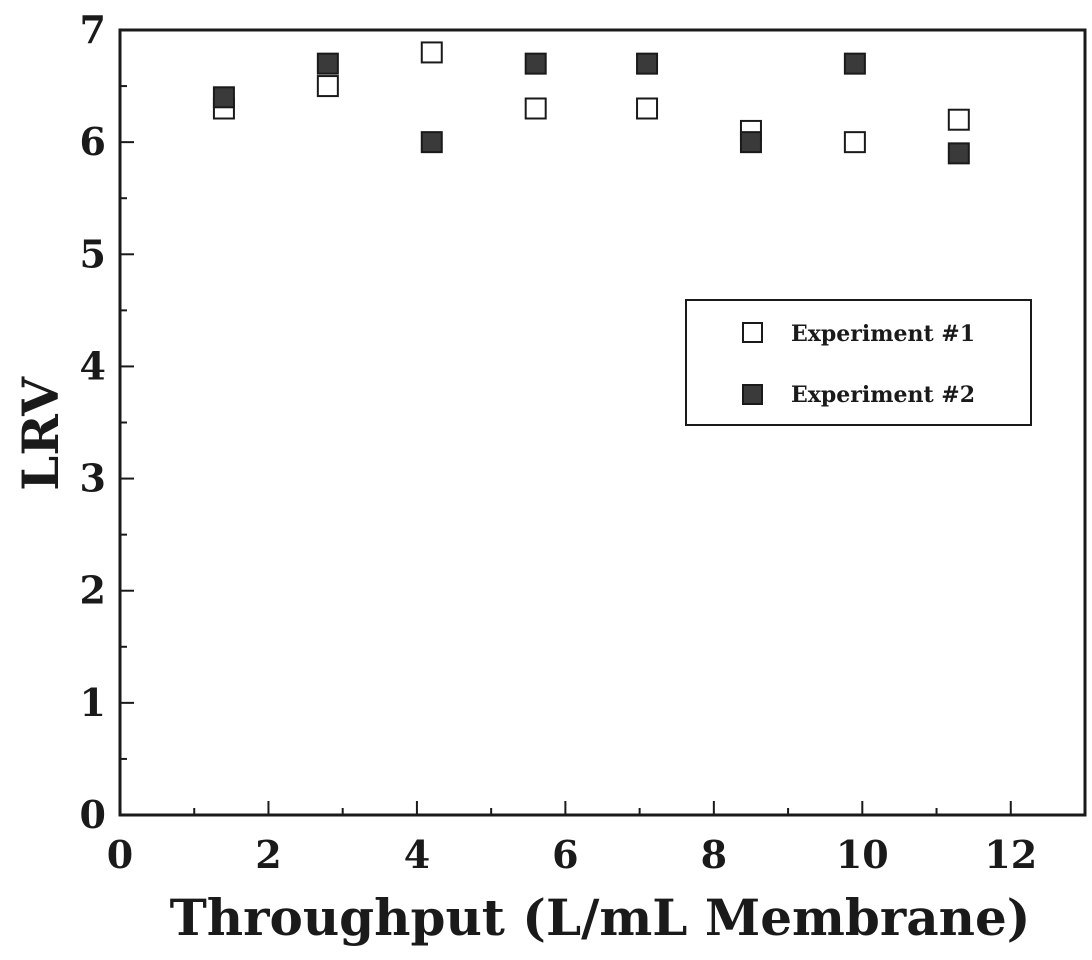 This screenshot has width=1092, height=960. Describe the element at coordinates (93, 590) in the screenshot. I see `y-tick-label: 2` at that location.